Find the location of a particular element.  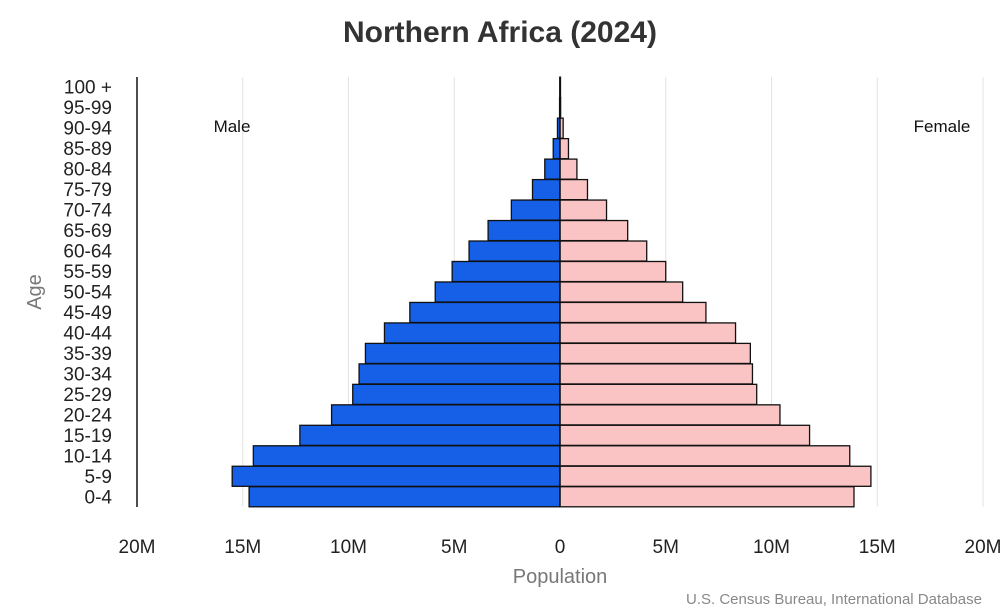

y-tick-label: 60-64 is located at coordinates (87, 252).